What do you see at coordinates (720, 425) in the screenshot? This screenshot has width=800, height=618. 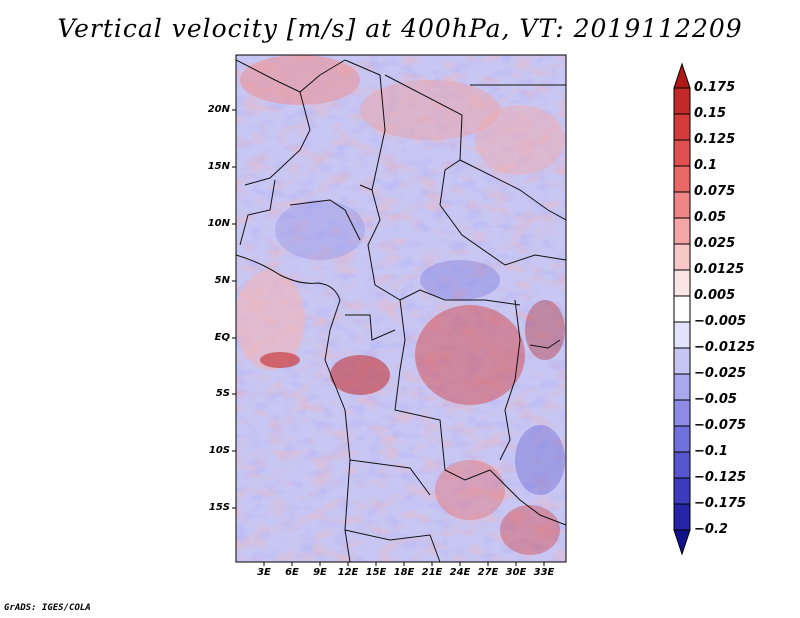 I see `colorbar-label: −0.075` at bounding box center [720, 425].